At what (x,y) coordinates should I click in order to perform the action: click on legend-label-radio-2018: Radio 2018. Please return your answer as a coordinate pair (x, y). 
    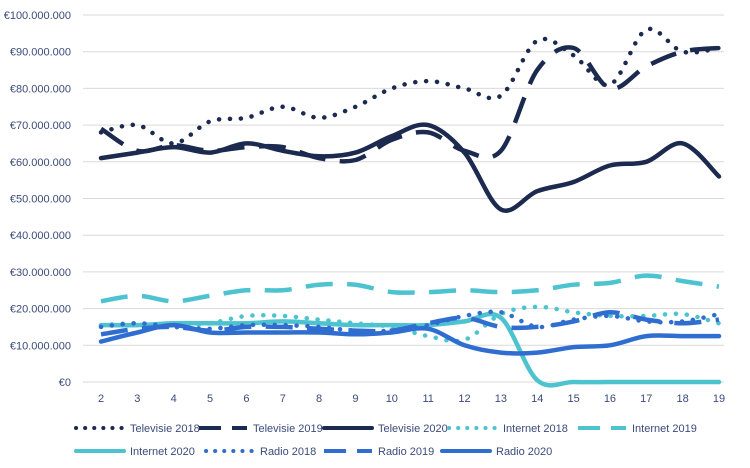
    Looking at the image, I should click on (288, 452).